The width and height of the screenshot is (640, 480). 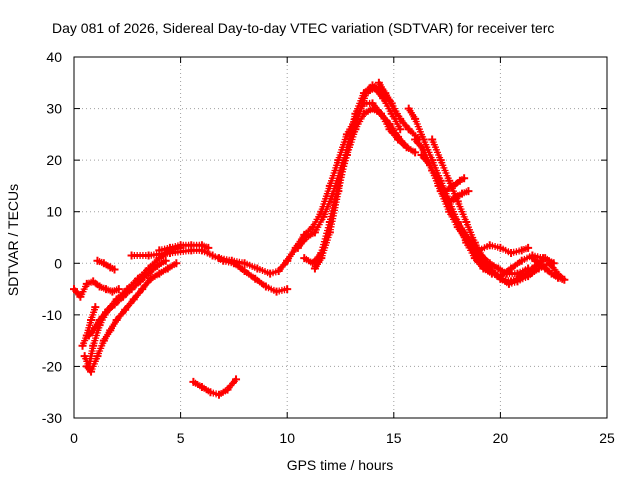 What do you see at coordinates (607, 438) in the screenshot?
I see `x-tick-label: 25` at bounding box center [607, 438].